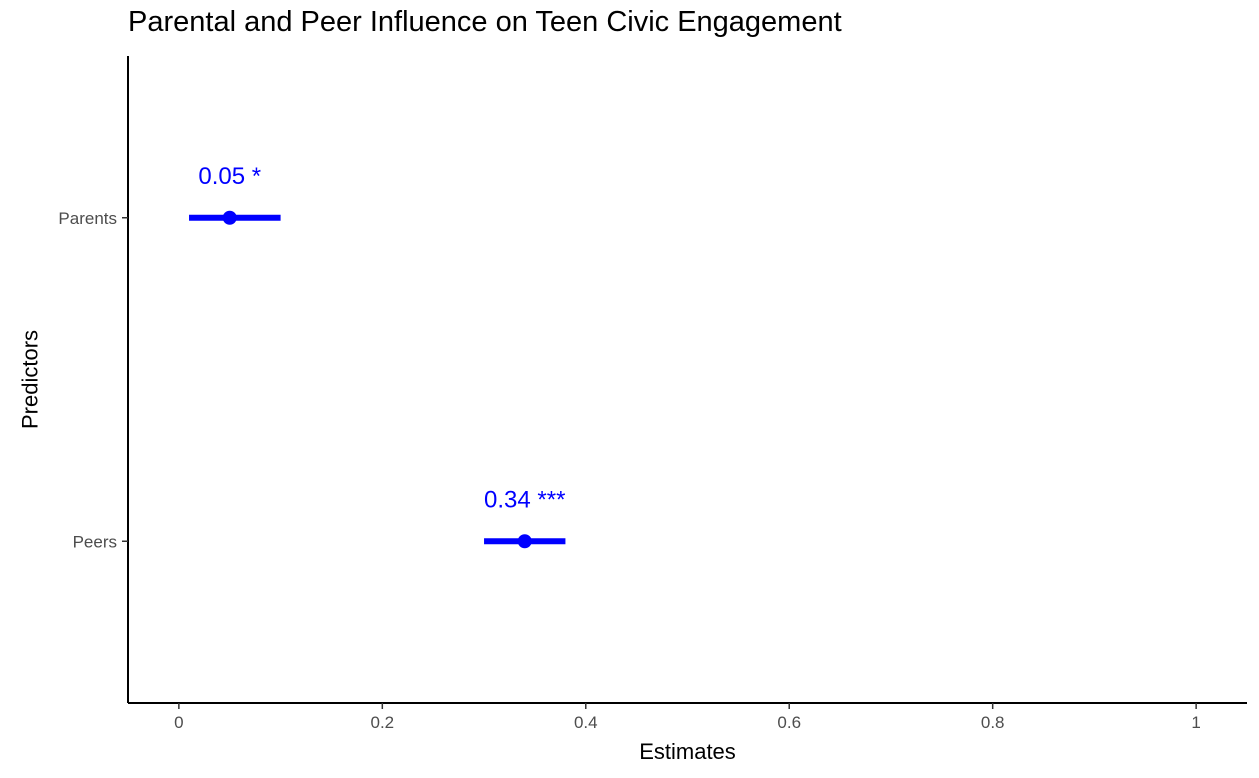  Describe the element at coordinates (993, 722) in the screenshot. I see `x-tick-label: 0.8` at that location.